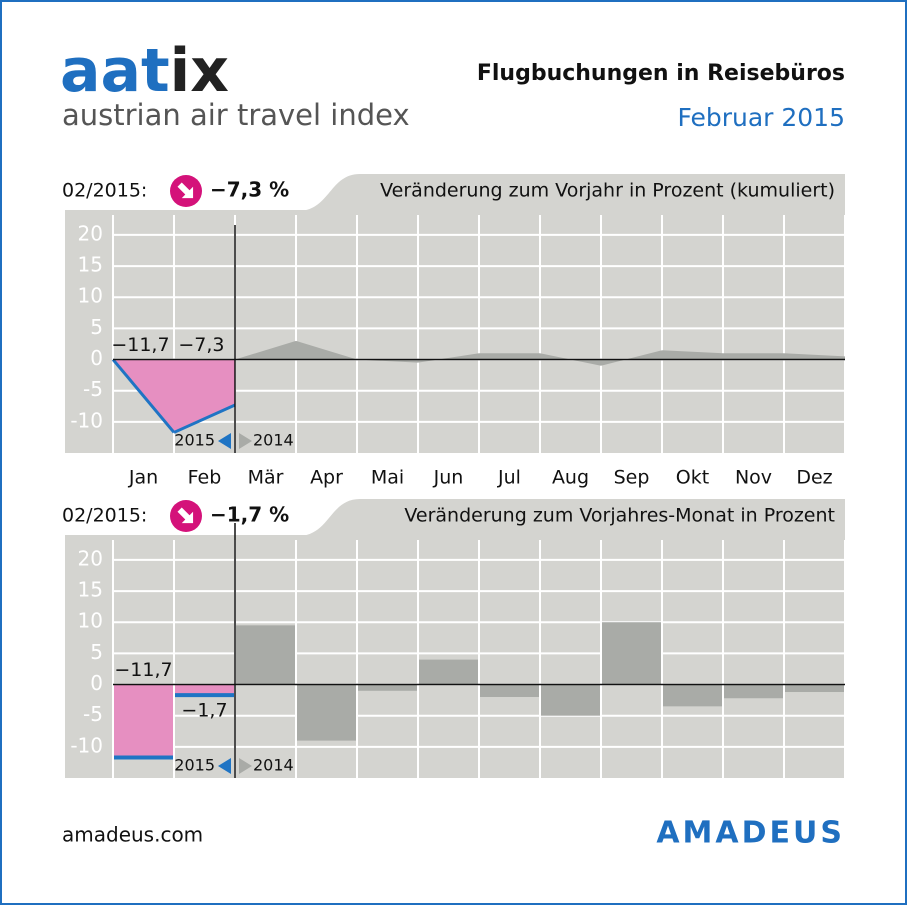 The width and height of the screenshot is (908, 906). I want to click on tagline: austrian air travel index, so click(236, 115).